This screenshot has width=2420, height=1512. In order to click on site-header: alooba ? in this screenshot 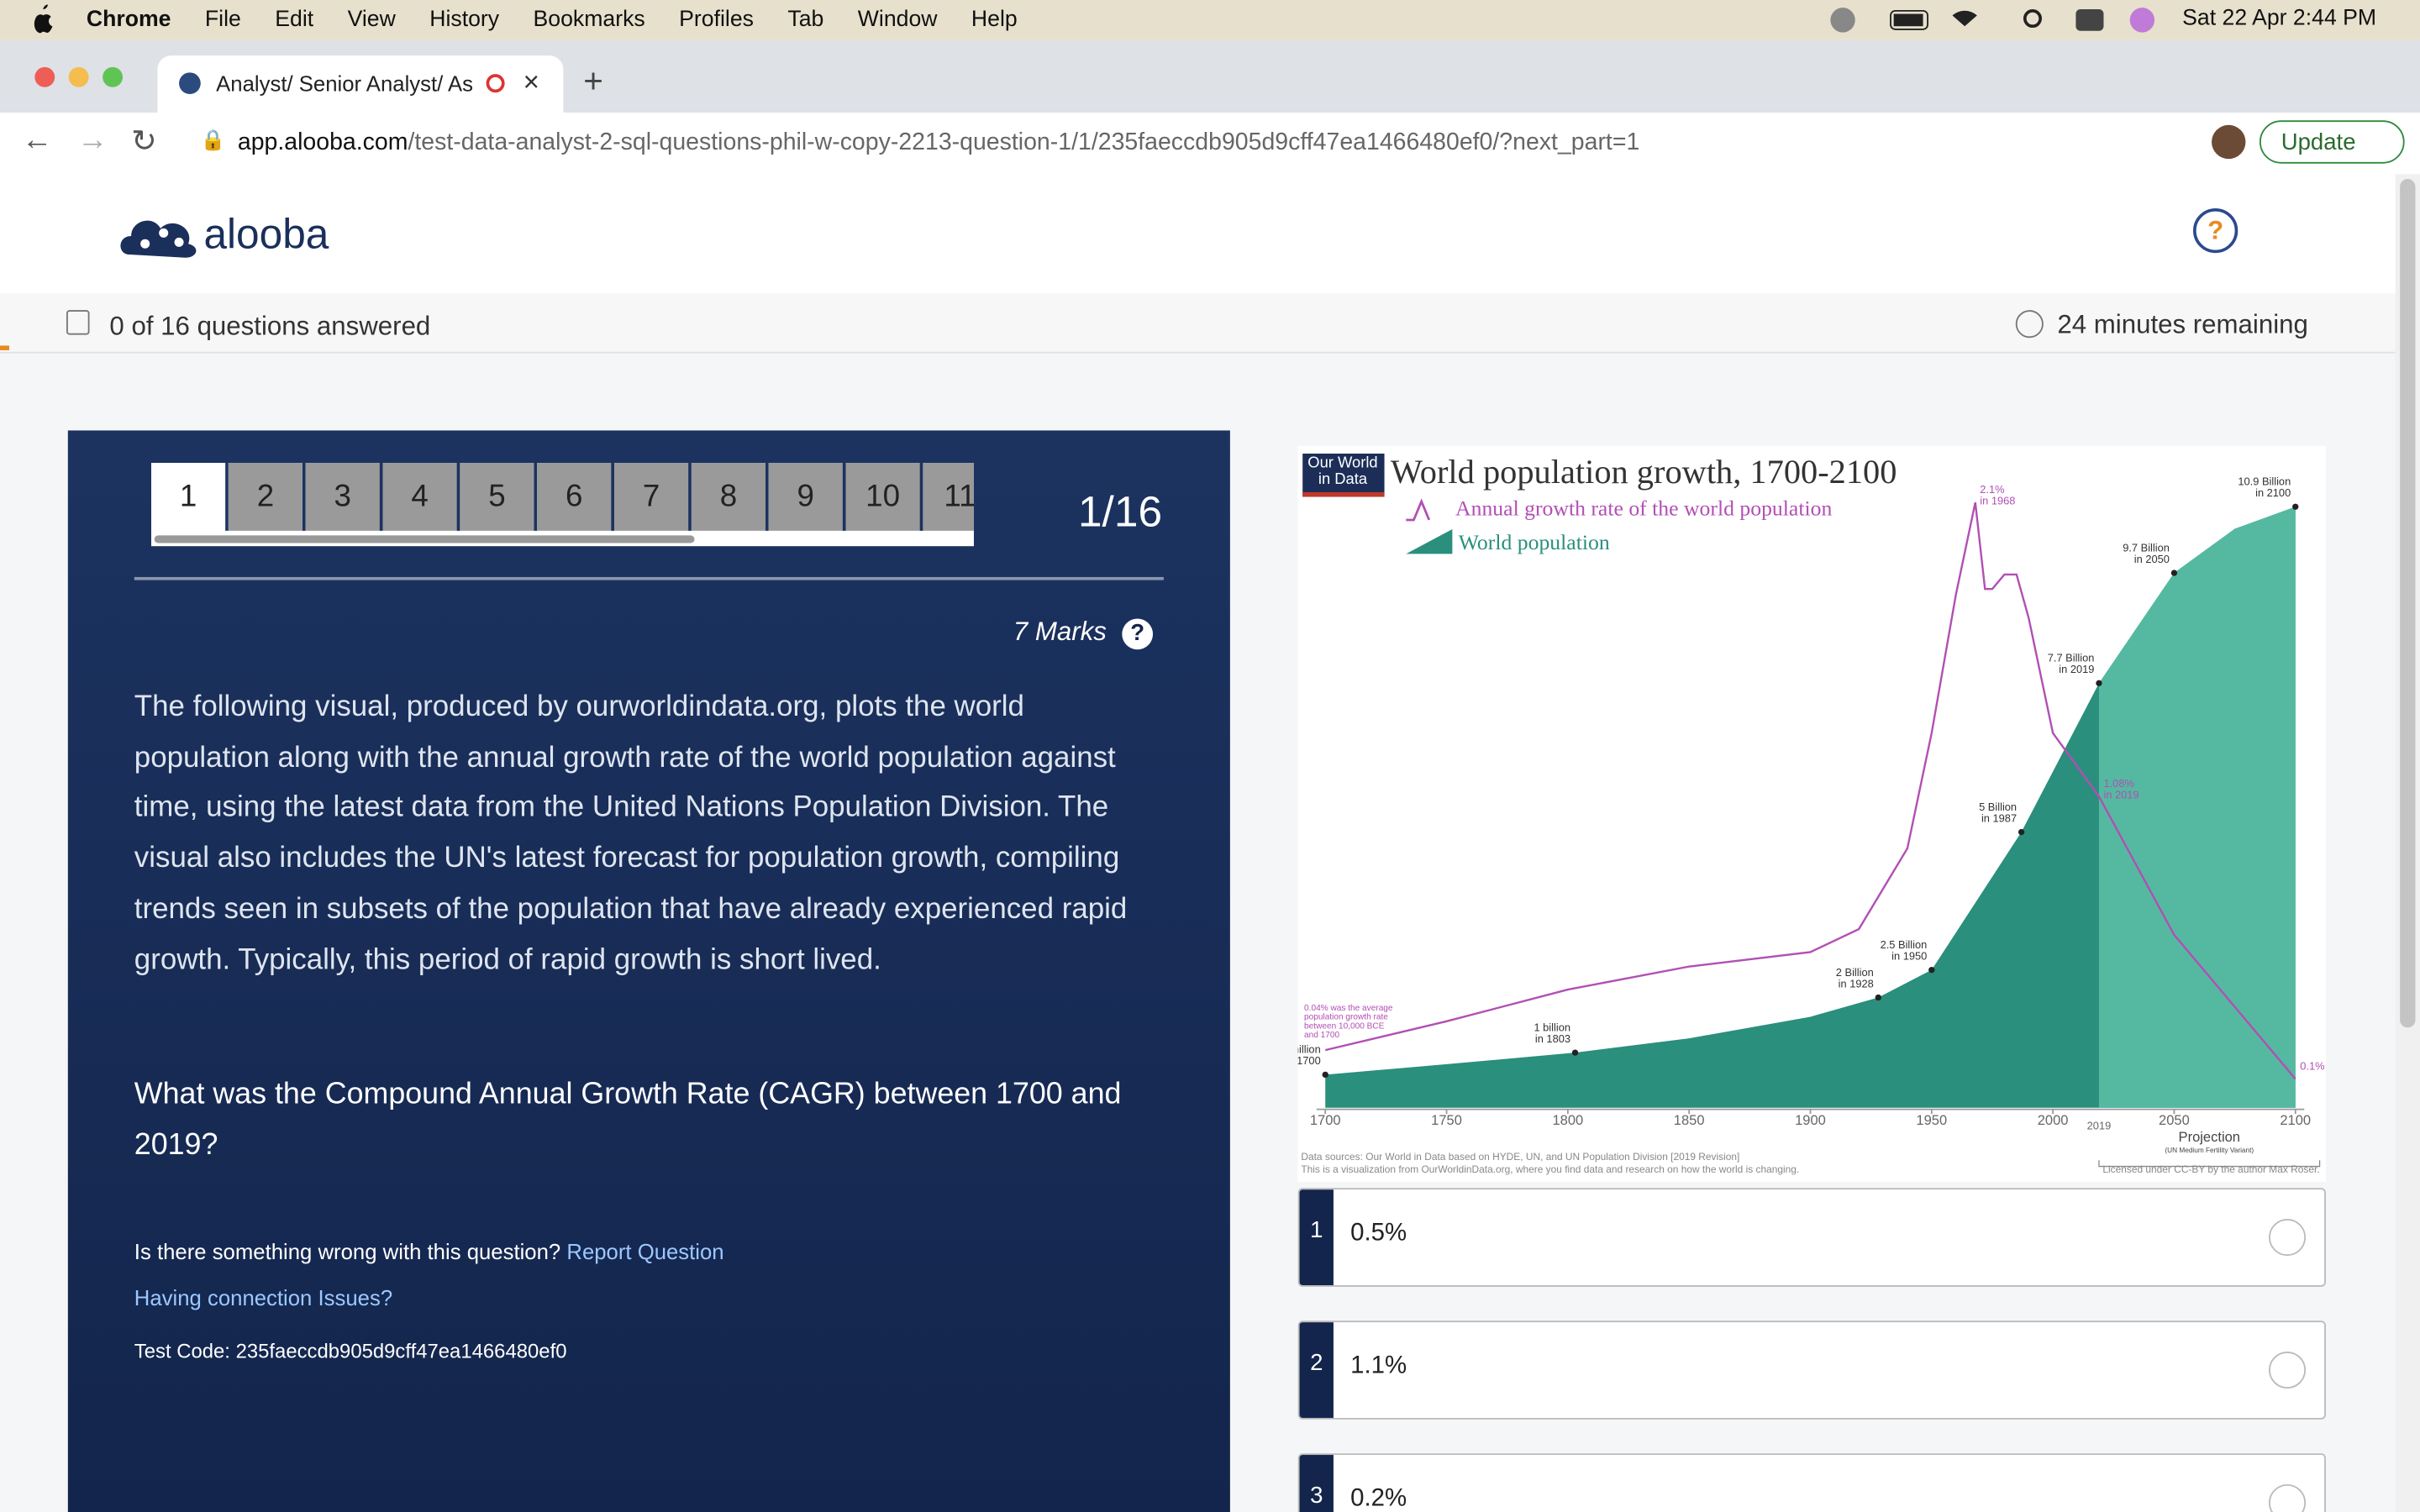, I will do `click(1198, 234)`.